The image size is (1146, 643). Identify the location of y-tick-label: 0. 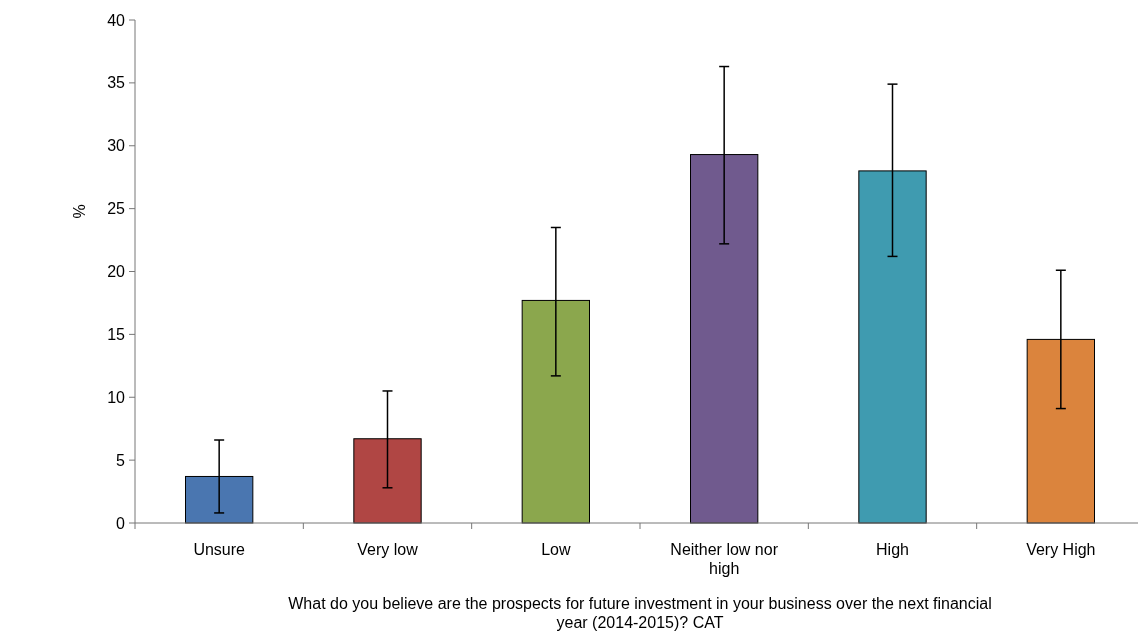
(121, 523).